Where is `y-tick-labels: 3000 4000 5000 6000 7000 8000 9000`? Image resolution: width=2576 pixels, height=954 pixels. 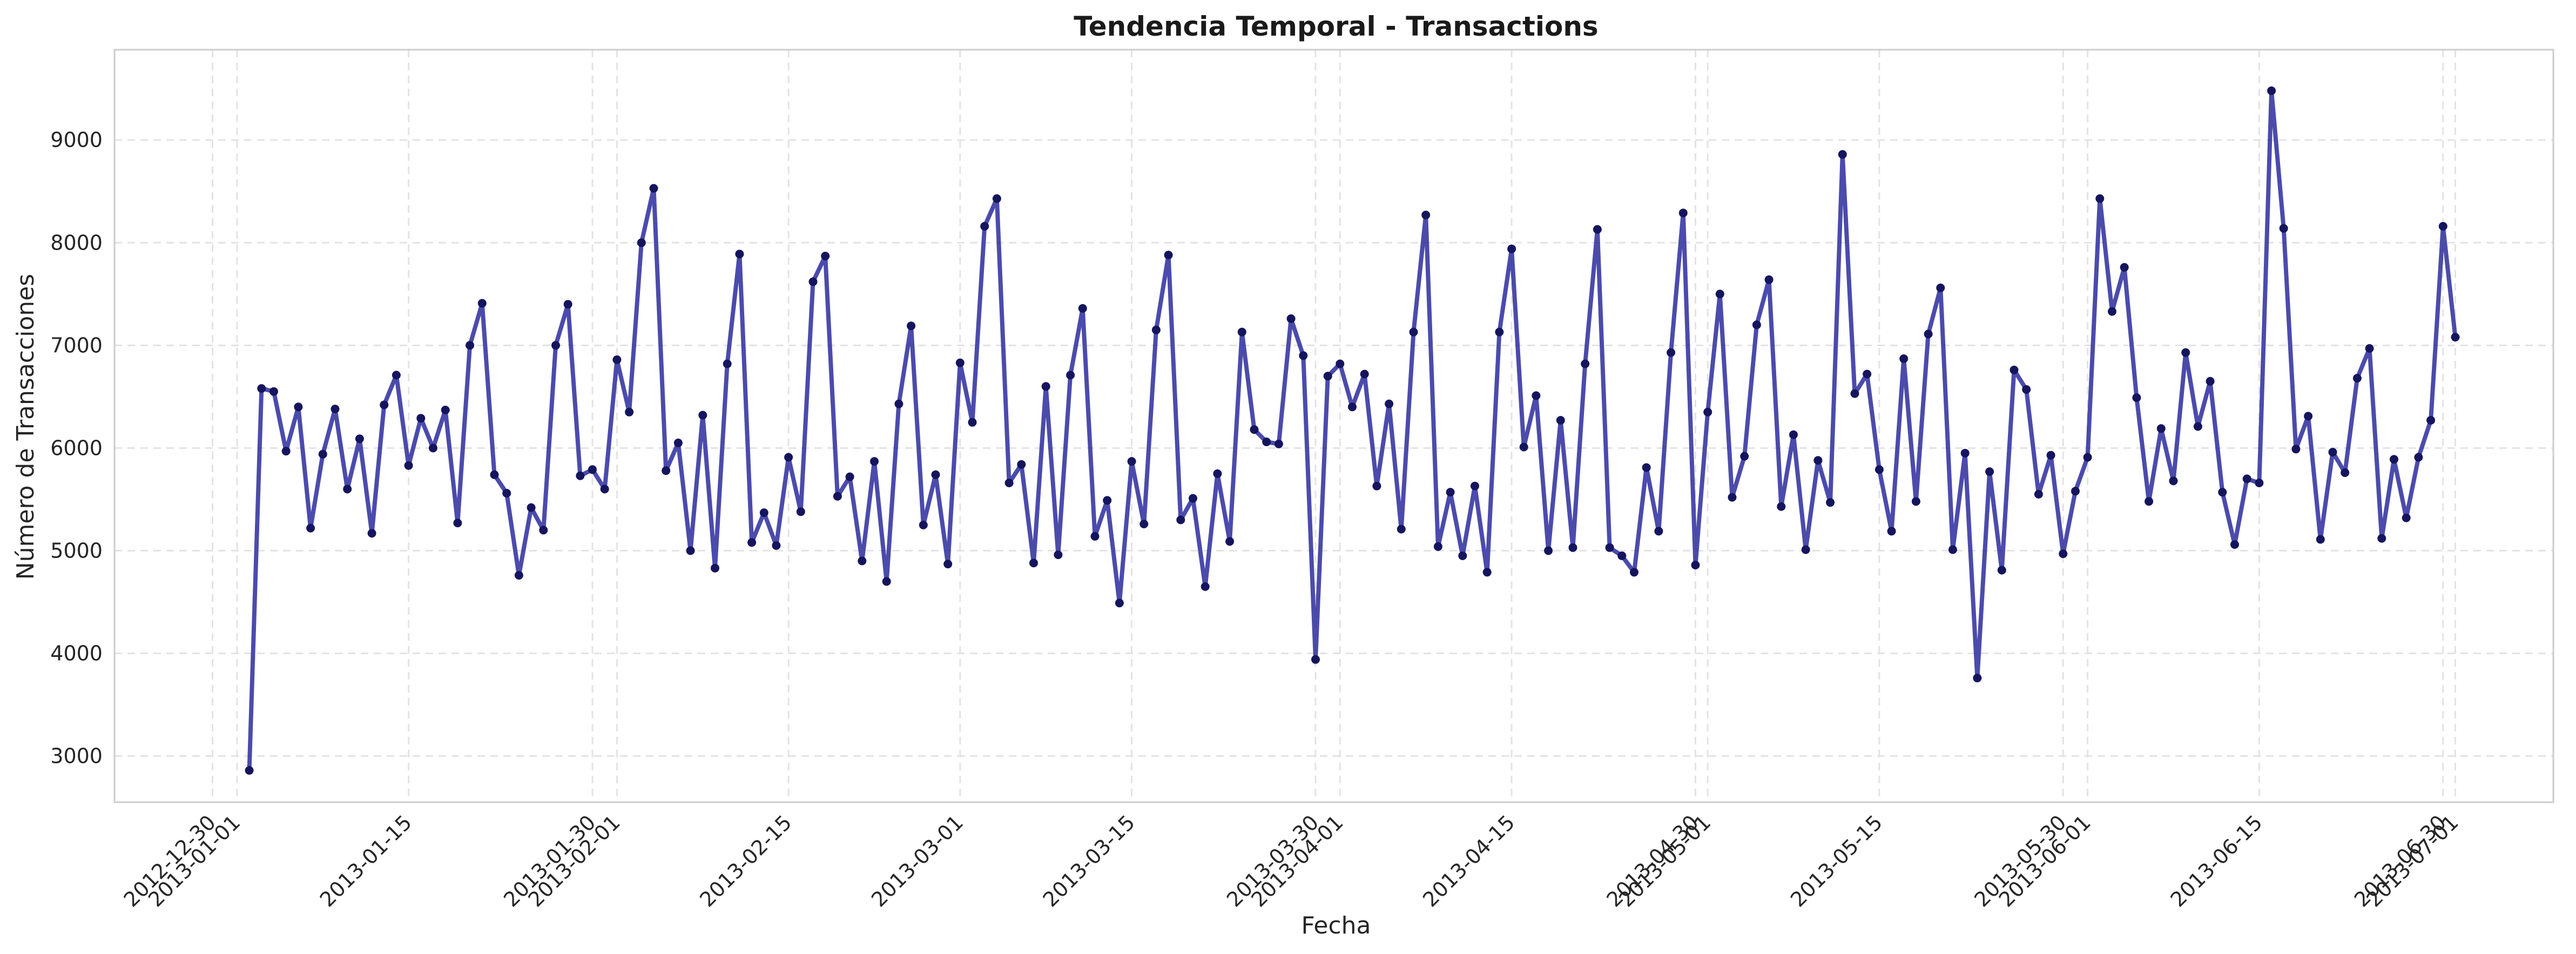
y-tick-labels: 3000 4000 5000 6000 7000 8000 9000 is located at coordinates (76, 448).